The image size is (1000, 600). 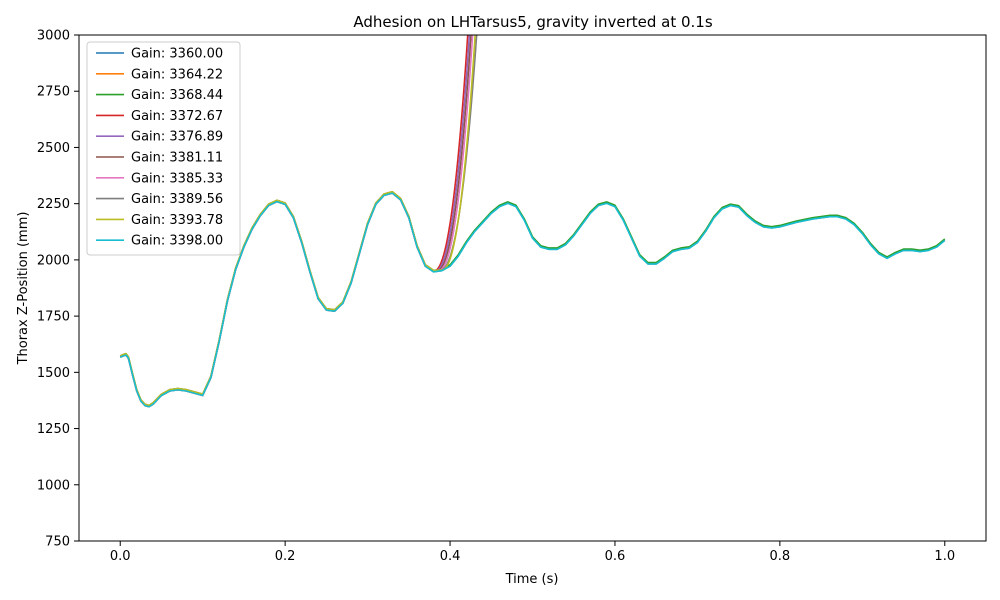 I want to click on legend-label: Gain: 3389.56, so click(x=177, y=199).